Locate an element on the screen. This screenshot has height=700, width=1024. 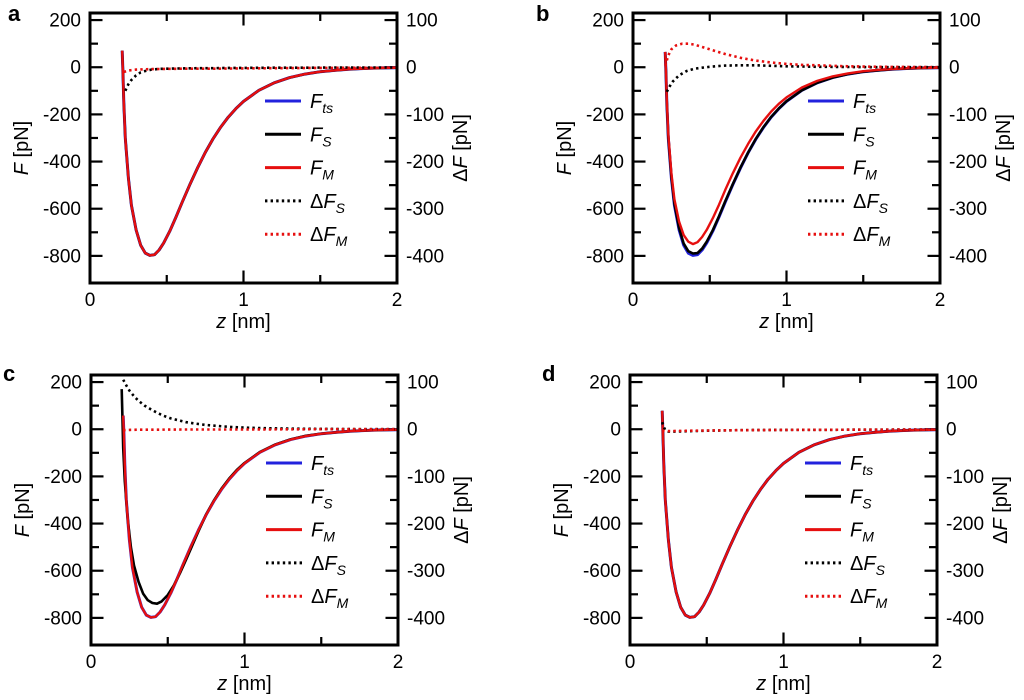
panel-label-a: a is located at coordinates (14, 13).